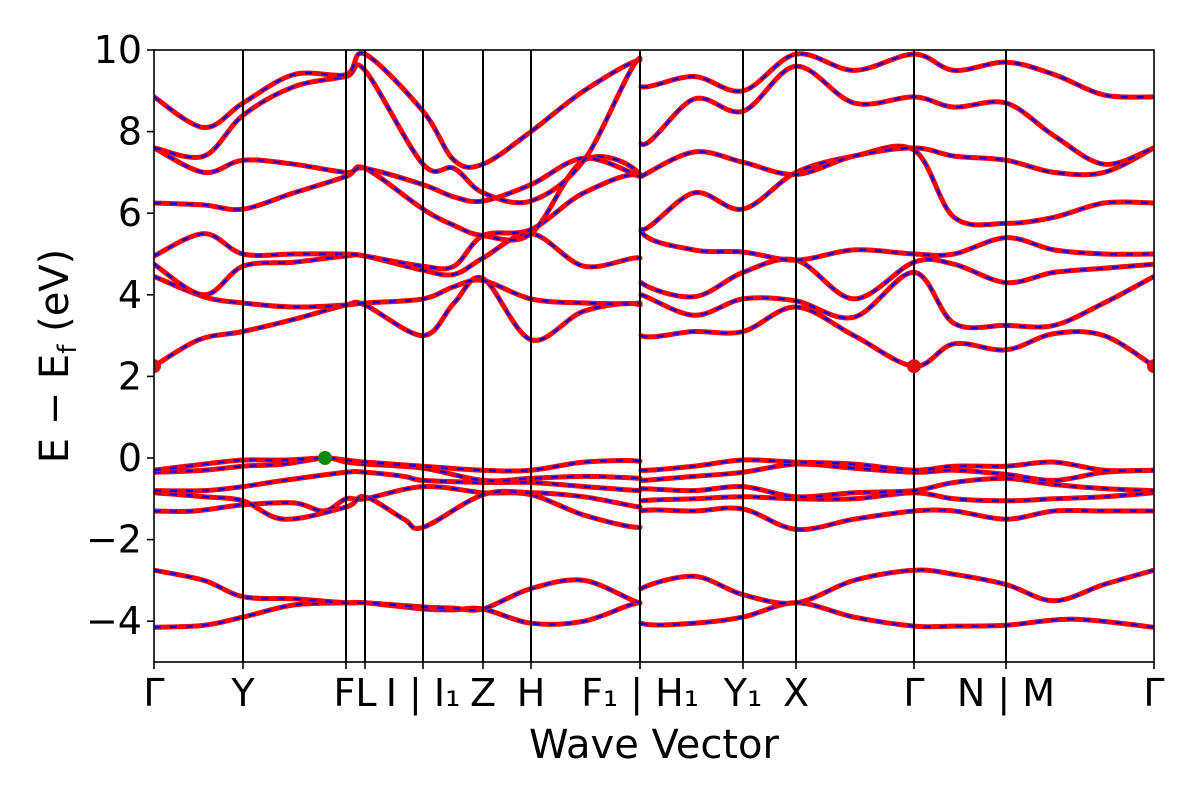  What do you see at coordinates (130, 458) in the screenshot?
I see `y-tick-label: 0` at bounding box center [130, 458].